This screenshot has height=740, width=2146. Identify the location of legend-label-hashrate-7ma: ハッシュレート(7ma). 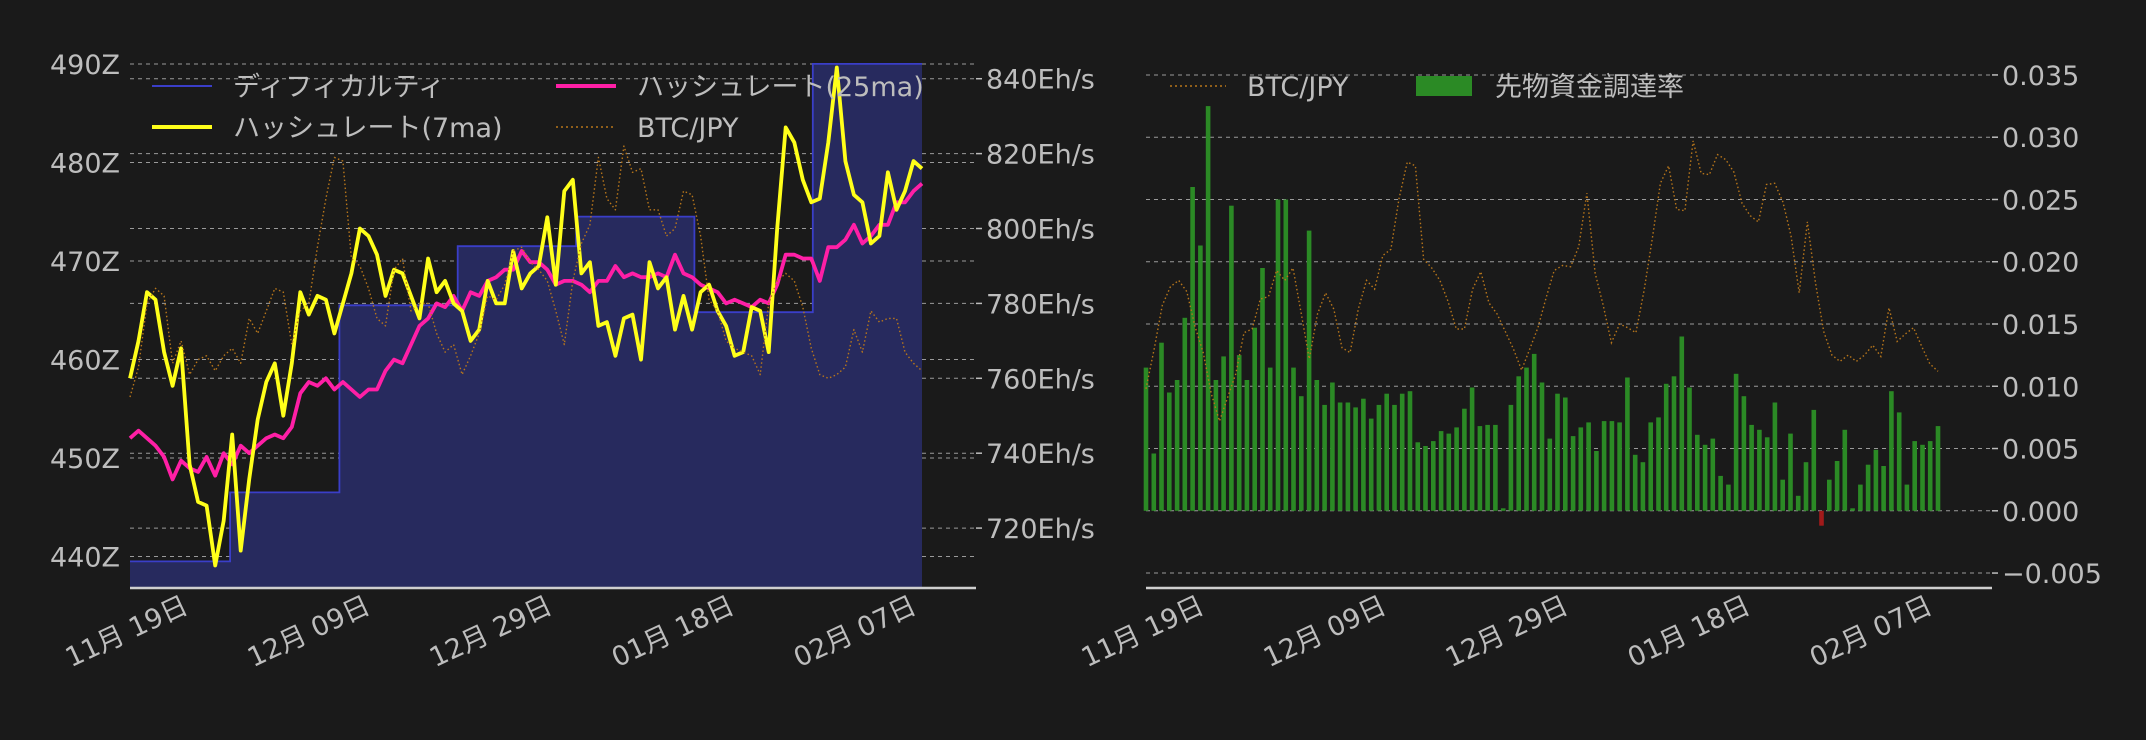
(368, 128).